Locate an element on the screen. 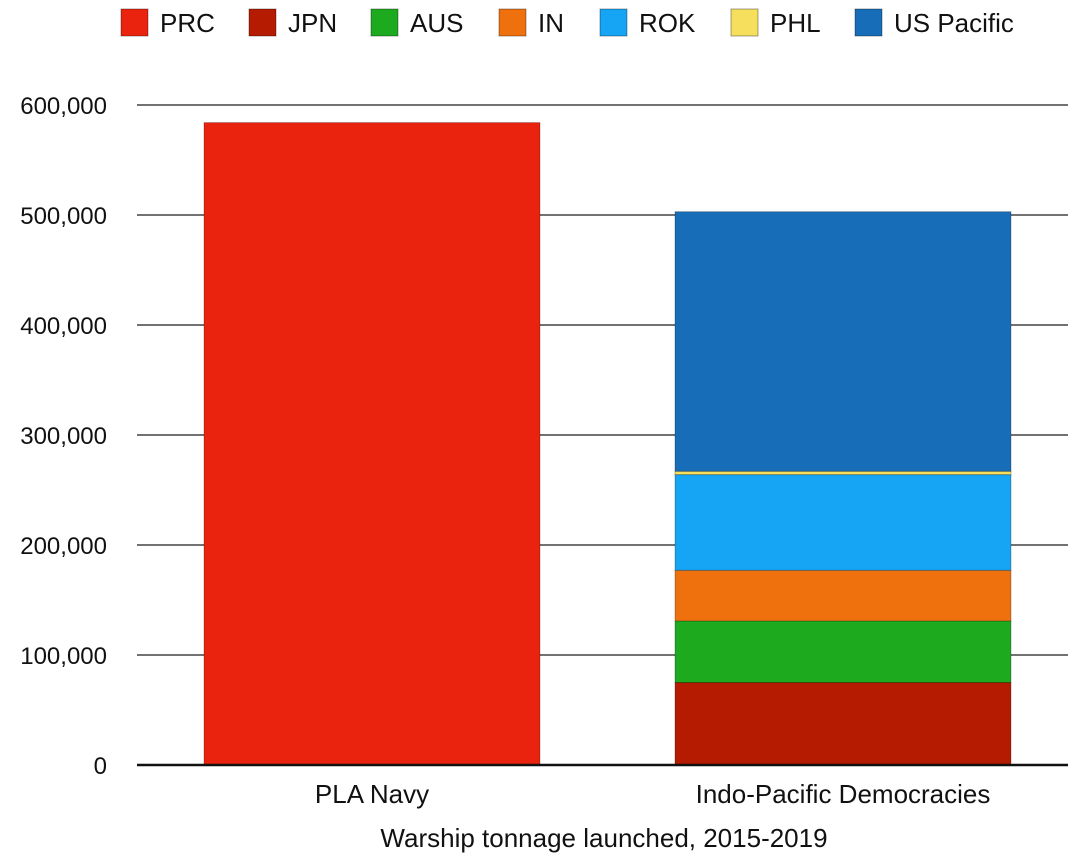 The height and width of the screenshot is (856, 1068). y-tick-label: 300,000 is located at coordinates (63, 436).